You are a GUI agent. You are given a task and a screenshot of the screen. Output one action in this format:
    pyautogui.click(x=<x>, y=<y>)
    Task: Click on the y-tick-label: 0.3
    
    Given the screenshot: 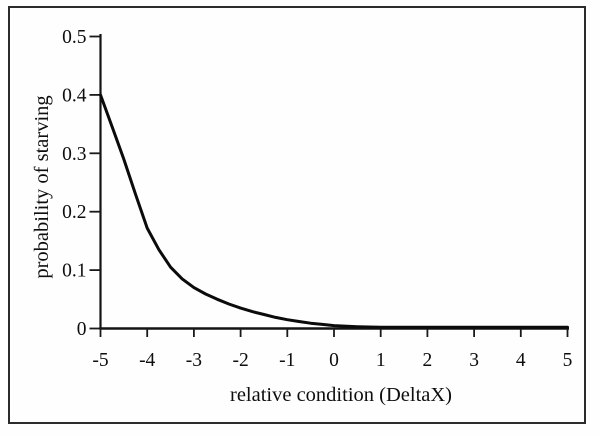 What is the action you would take?
    pyautogui.click(x=74, y=154)
    